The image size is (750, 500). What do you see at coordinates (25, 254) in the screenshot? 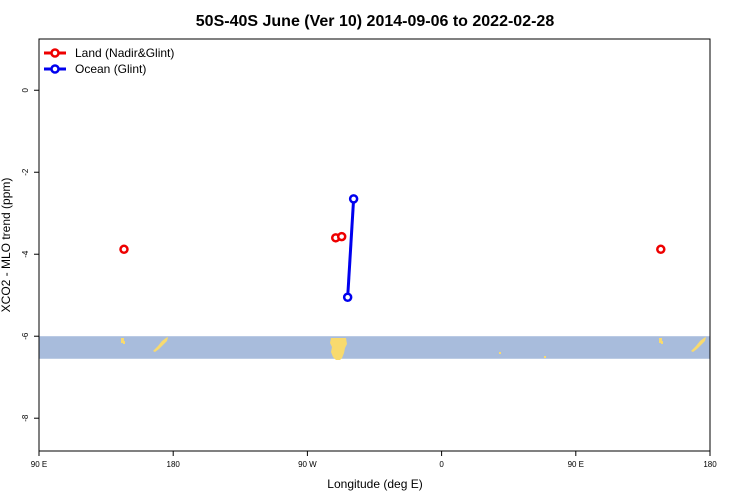
I see `y-tick-label: -4` at bounding box center [25, 254].